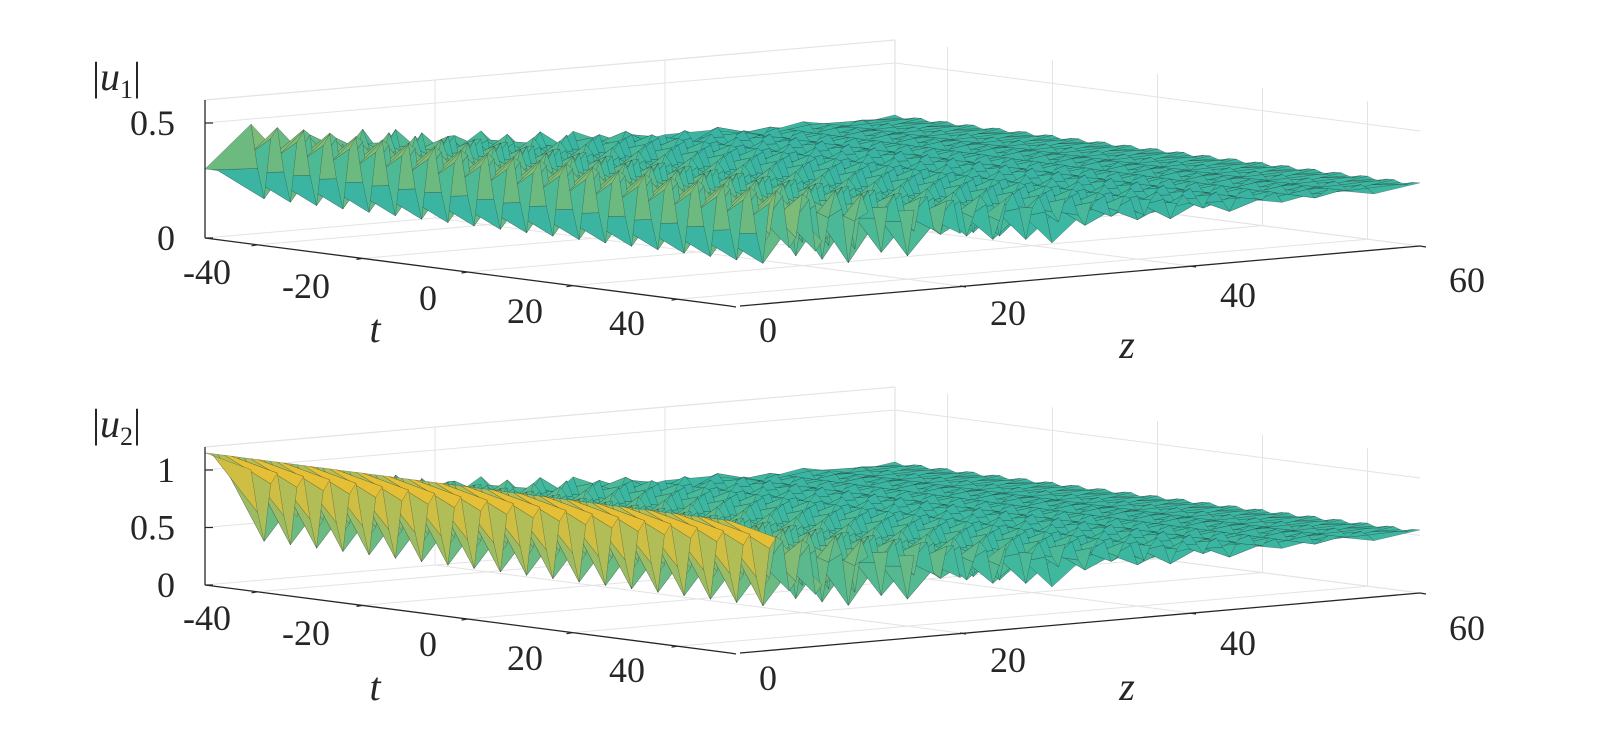 The width and height of the screenshot is (1600, 743). What do you see at coordinates (166, 470) in the screenshot?
I see `value-tick-label: 1` at bounding box center [166, 470].